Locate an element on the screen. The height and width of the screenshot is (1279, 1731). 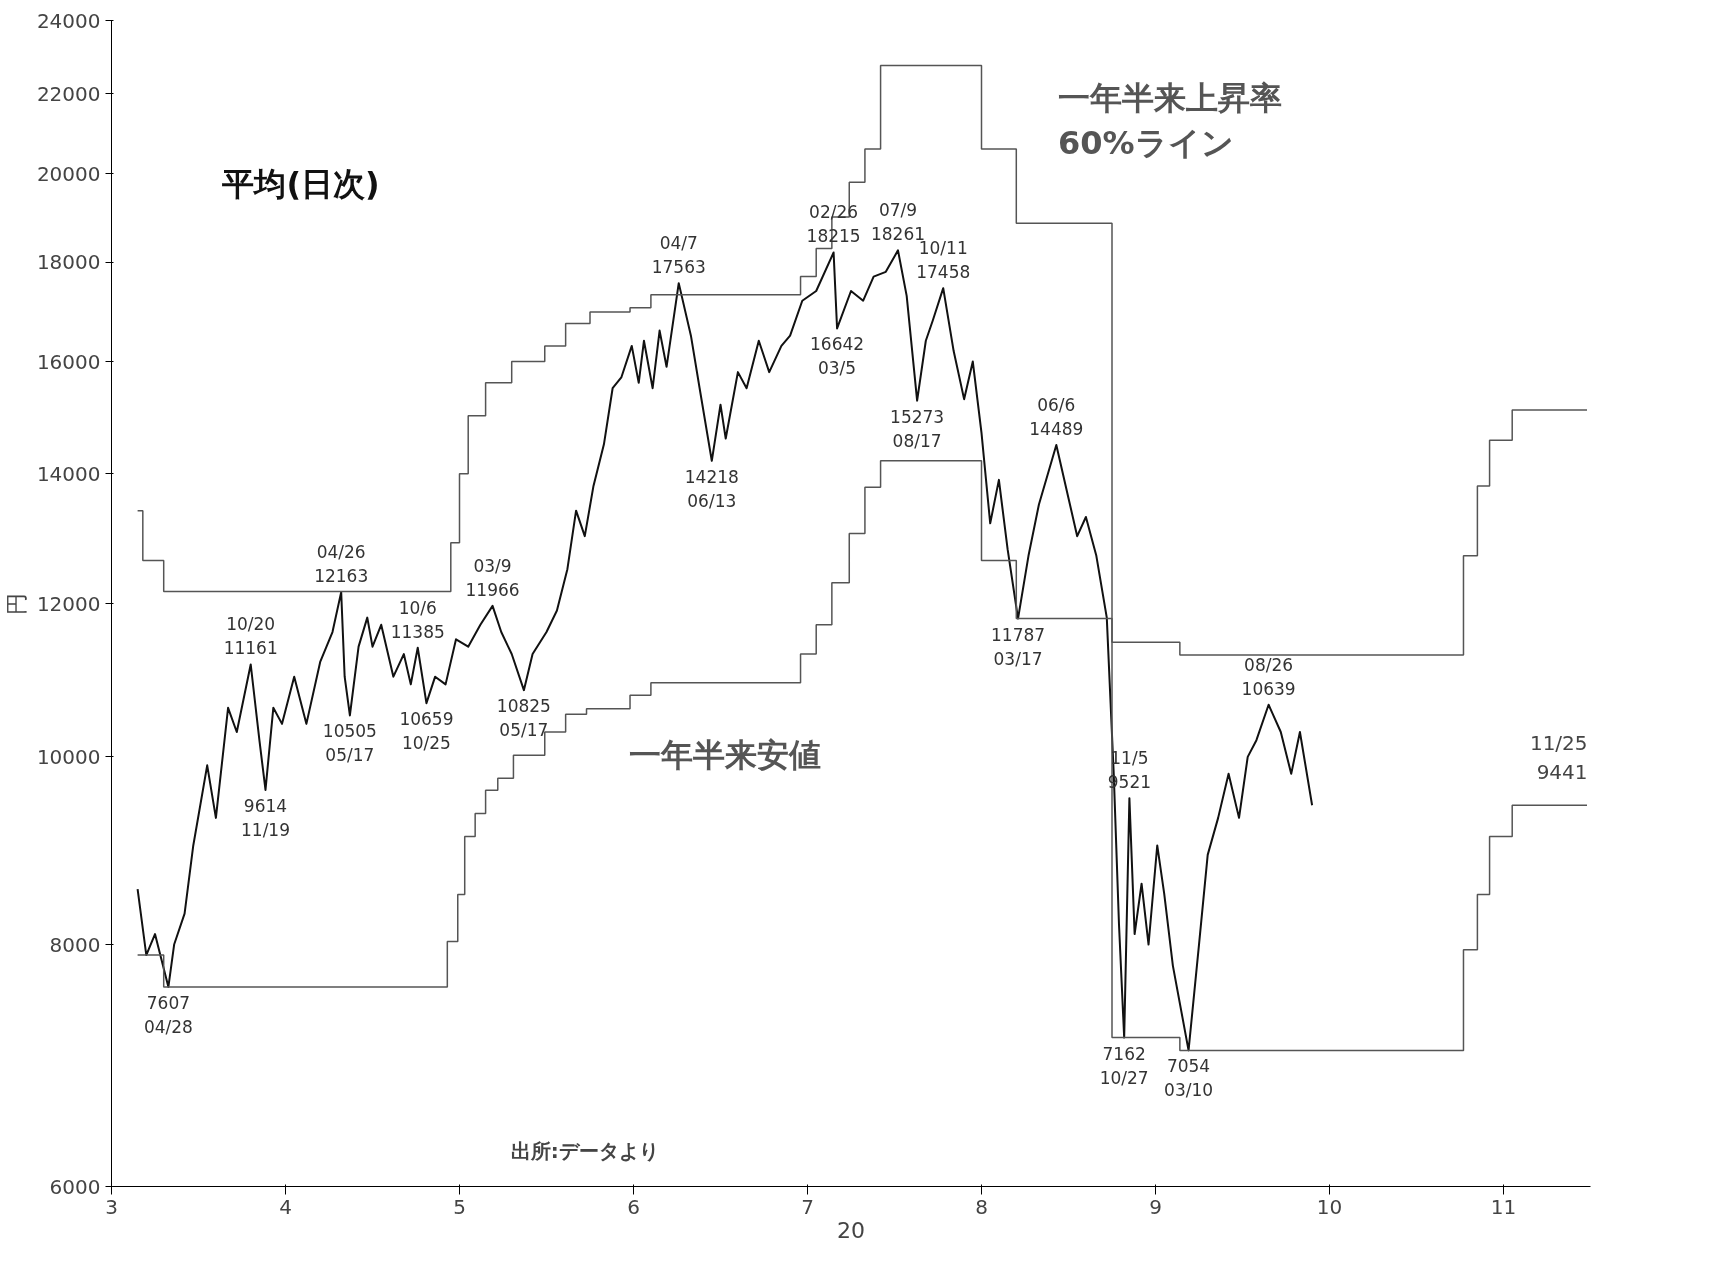
annotation: 7162 10/27 is located at coordinates (1124, 1065).